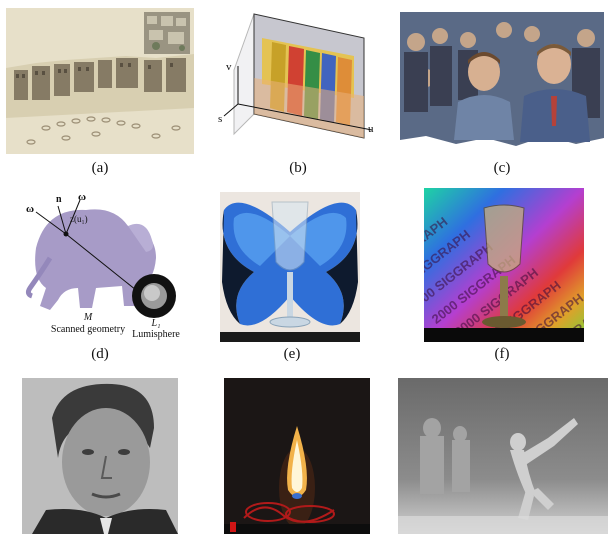 The image size is (614, 544). I want to click on caption-f: (f), so click(502, 354).